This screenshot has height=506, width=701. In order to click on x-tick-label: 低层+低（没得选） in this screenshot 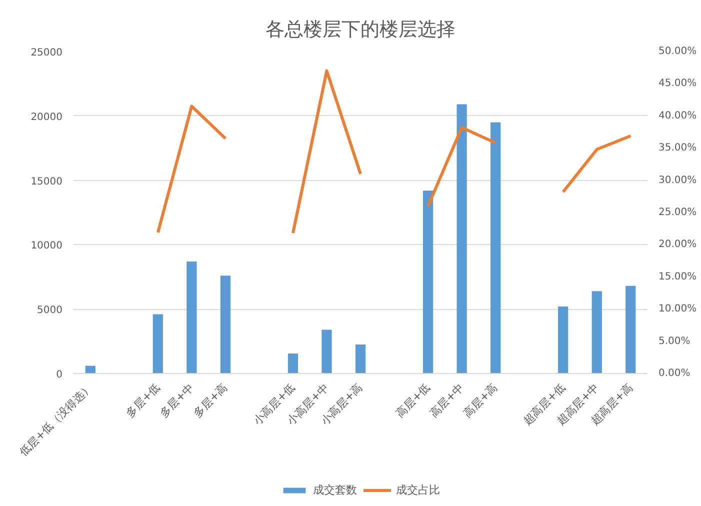, I will do `click(56, 419)`.